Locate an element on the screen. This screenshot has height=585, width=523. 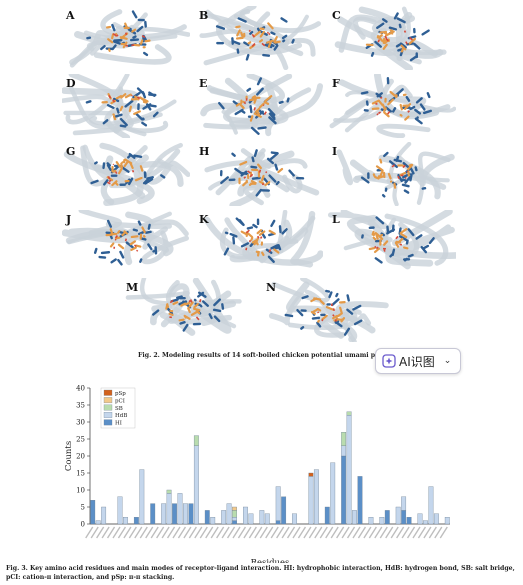
legend-label-hdb: HdB is located at coordinates (121, 416).